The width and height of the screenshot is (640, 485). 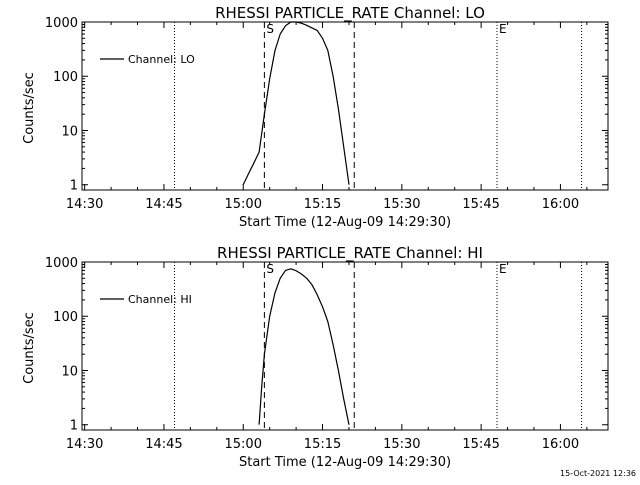 What do you see at coordinates (598, 473) in the screenshot?
I see `footer-timestamp: 15-Oct-2021 12:36` at bounding box center [598, 473].